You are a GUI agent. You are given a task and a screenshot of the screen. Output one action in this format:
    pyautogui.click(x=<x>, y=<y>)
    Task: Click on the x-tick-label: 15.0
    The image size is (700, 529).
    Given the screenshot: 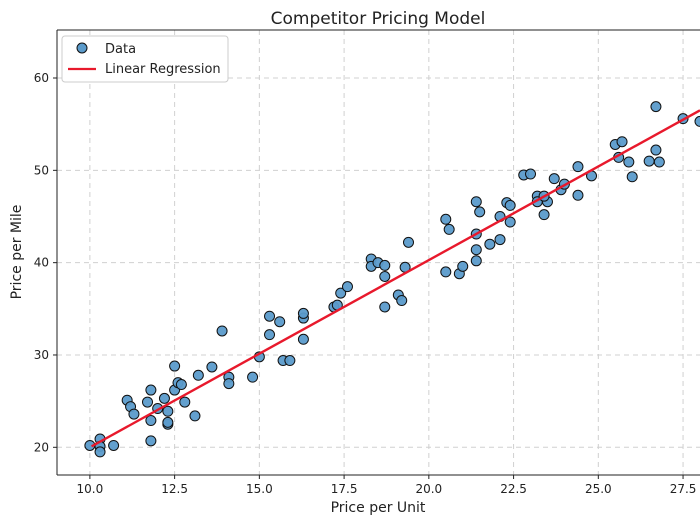 What is the action you would take?
    pyautogui.click(x=259, y=489)
    